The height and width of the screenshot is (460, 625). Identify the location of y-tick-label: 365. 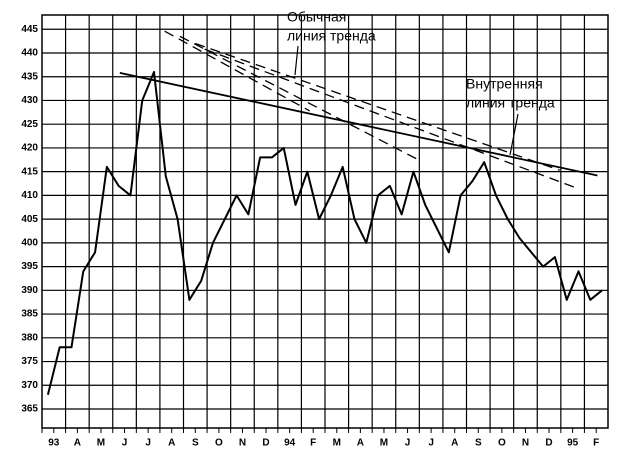
(29, 409).